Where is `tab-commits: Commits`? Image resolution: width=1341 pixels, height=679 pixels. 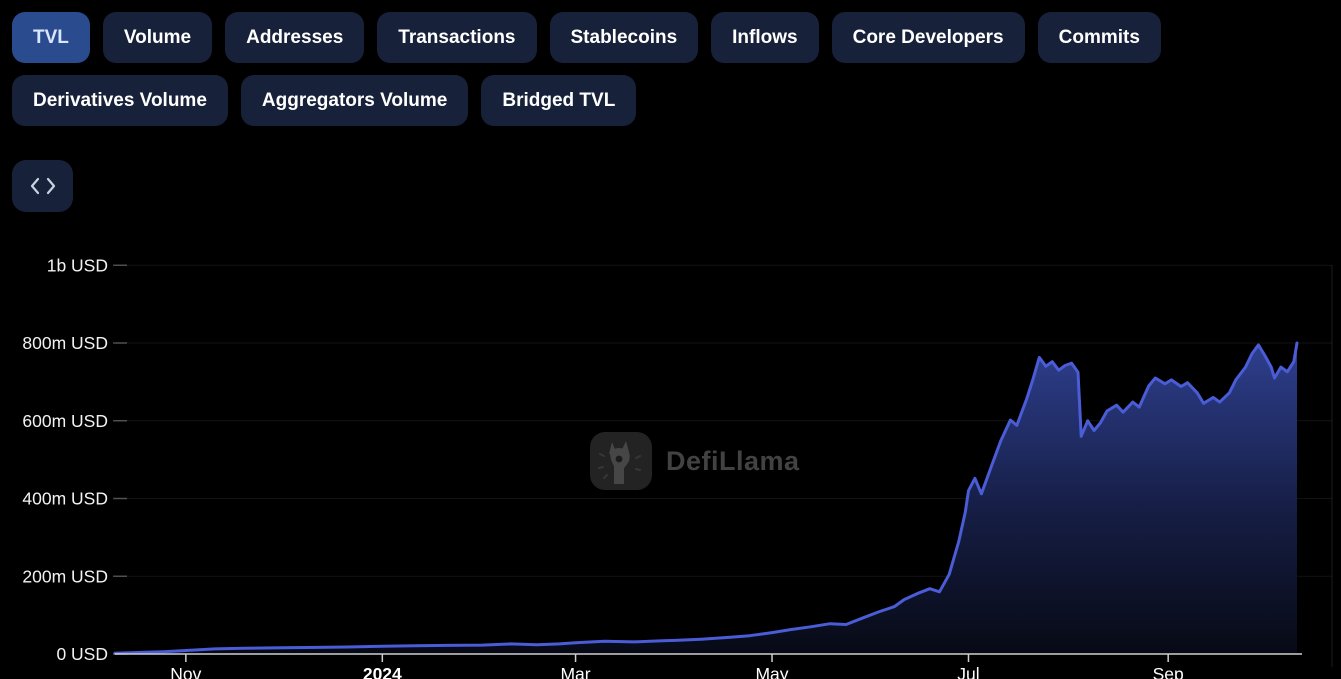
tab-commits: Commits is located at coordinates (1099, 37).